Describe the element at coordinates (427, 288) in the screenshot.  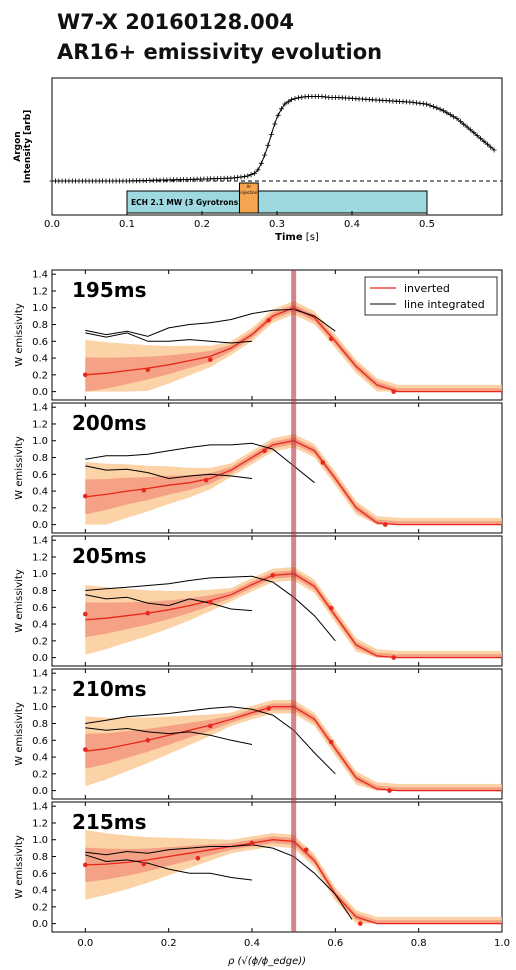
I see `legend-inverted-label: inverted` at that location.